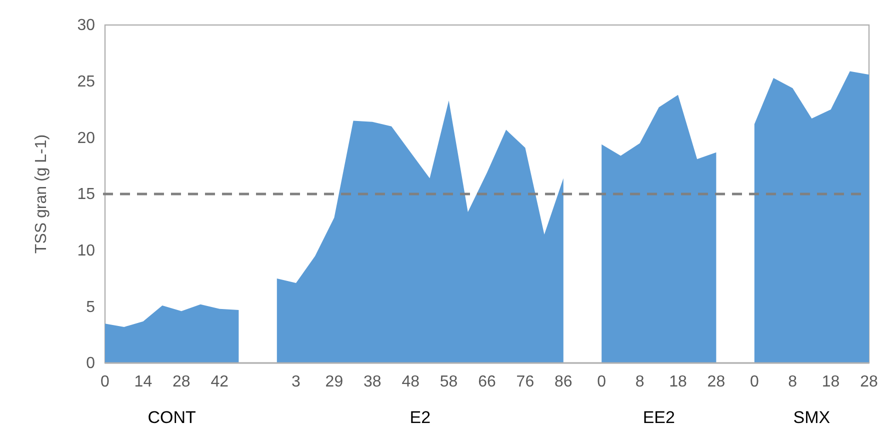 This screenshot has height=435, width=885. I want to click on text: E2, so click(420, 417).